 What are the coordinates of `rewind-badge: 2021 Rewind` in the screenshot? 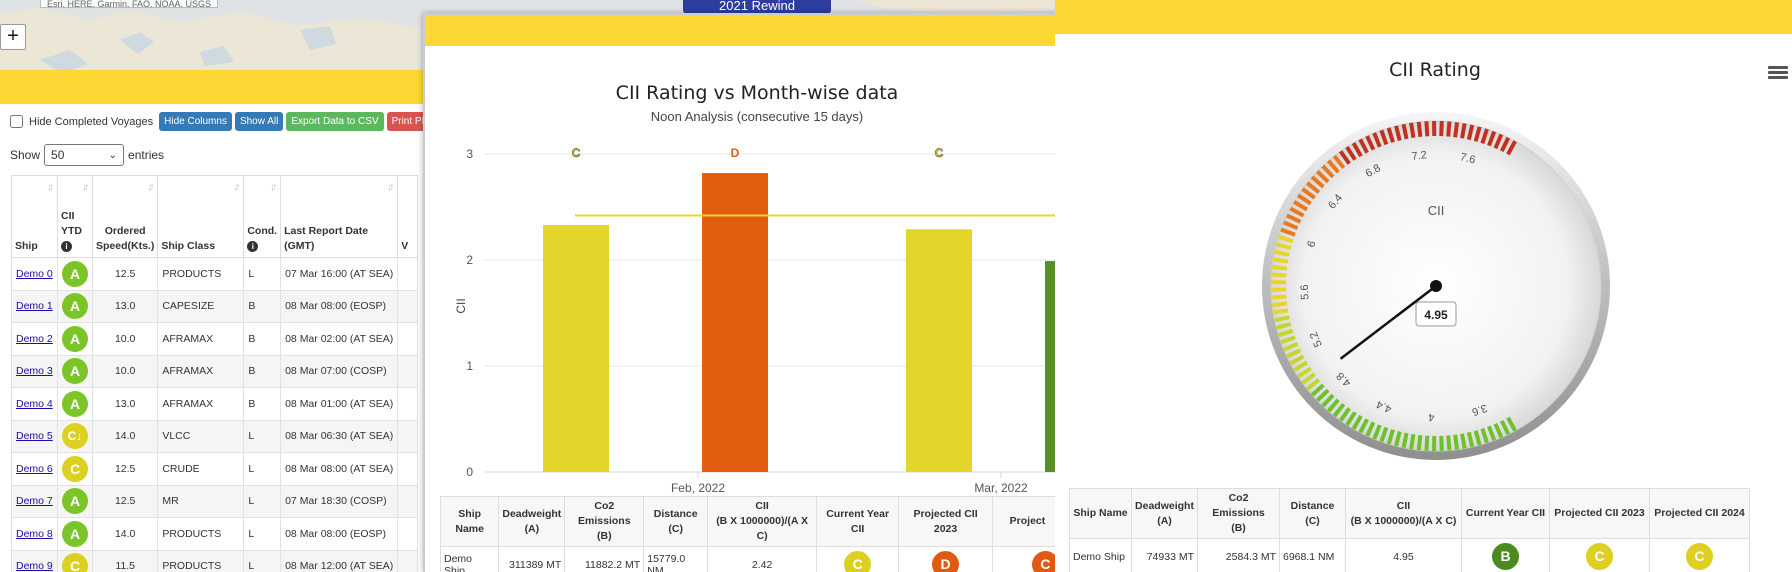 It's located at (757, 7).